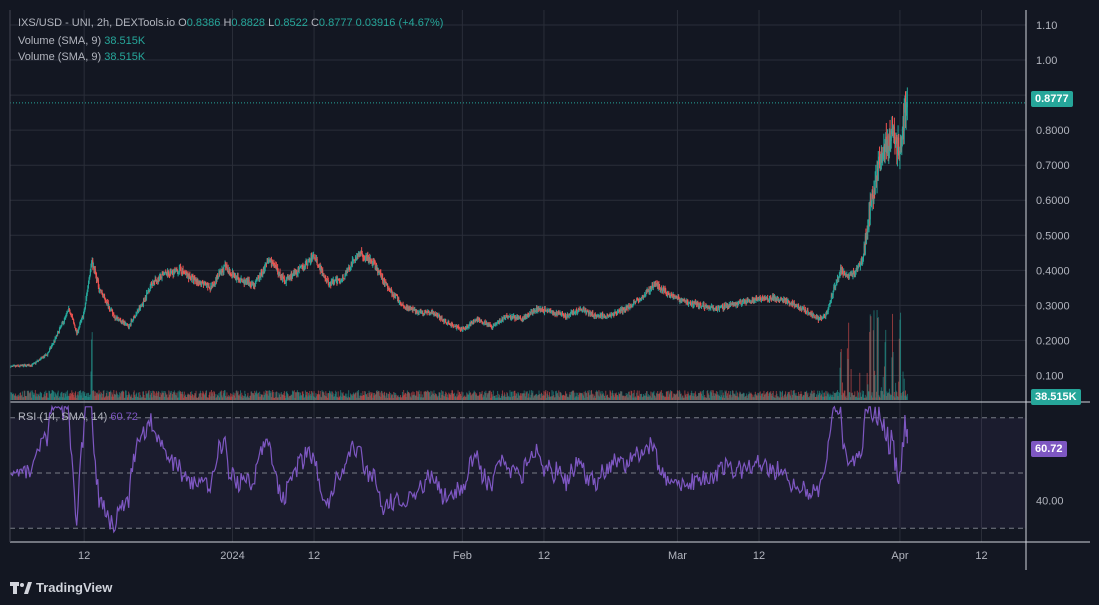  Describe the element at coordinates (97, 23) in the screenshot. I see `symbol-title: IXS/USD - UNI, 2h, DEXTools.io` at that location.